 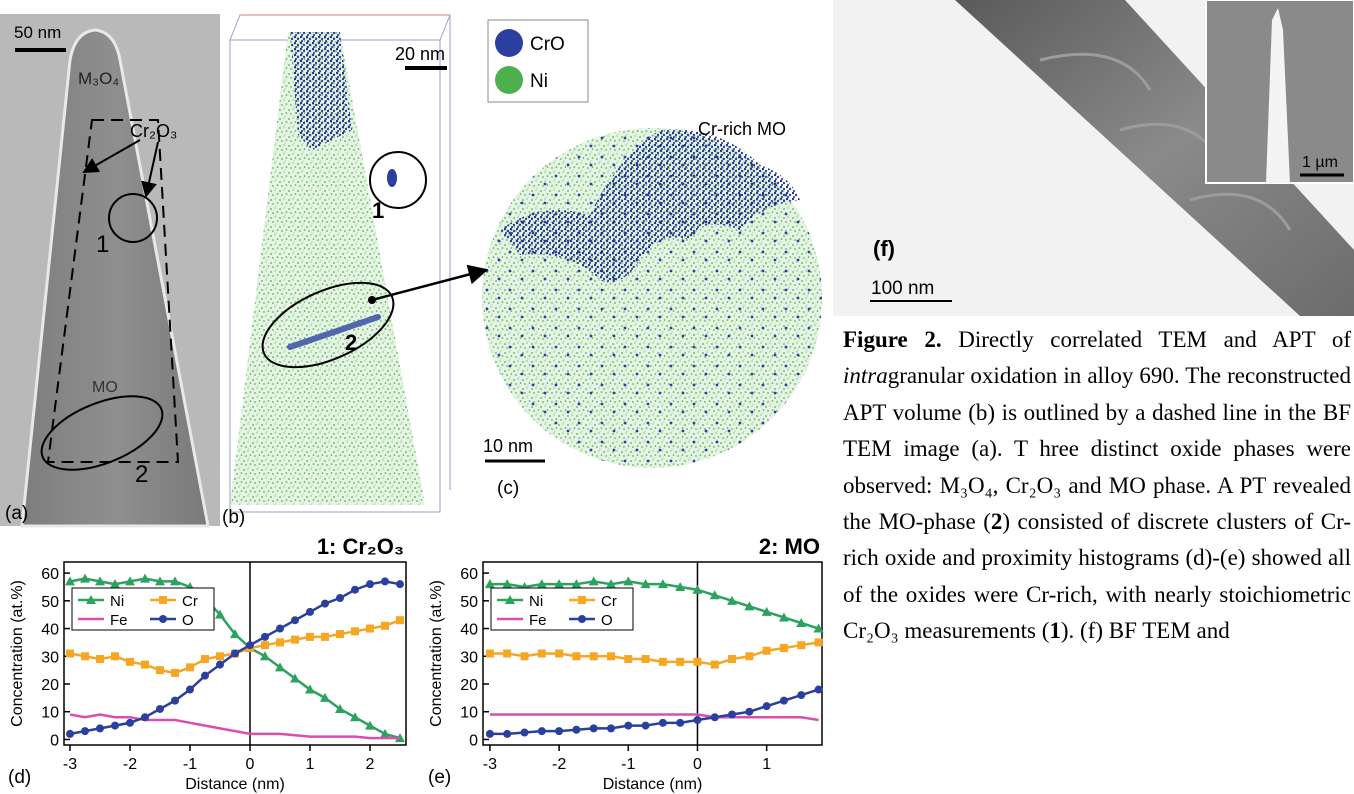 I want to click on caption-run: 2, so click(x=996, y=522).